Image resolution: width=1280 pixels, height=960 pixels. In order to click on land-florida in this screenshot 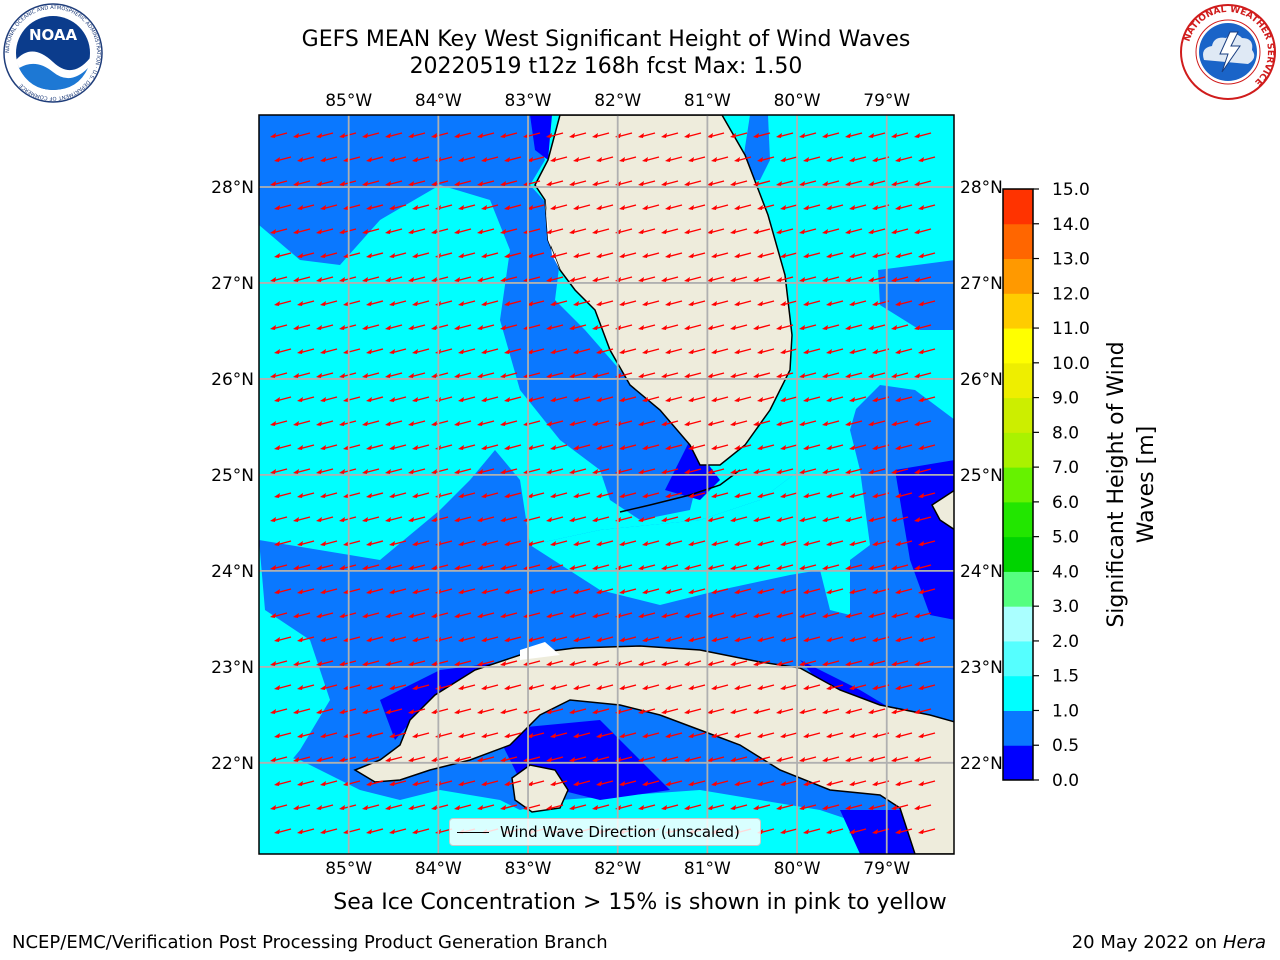, I will do `click(663, 290)`.